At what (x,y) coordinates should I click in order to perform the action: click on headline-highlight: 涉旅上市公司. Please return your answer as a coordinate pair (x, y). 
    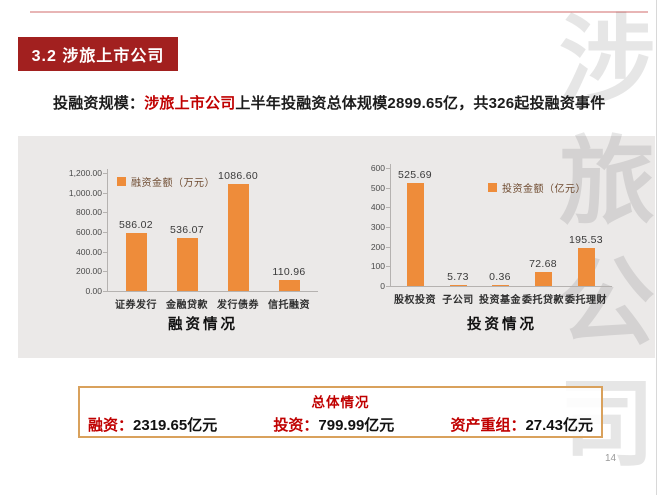
    Looking at the image, I should click on (190, 103).